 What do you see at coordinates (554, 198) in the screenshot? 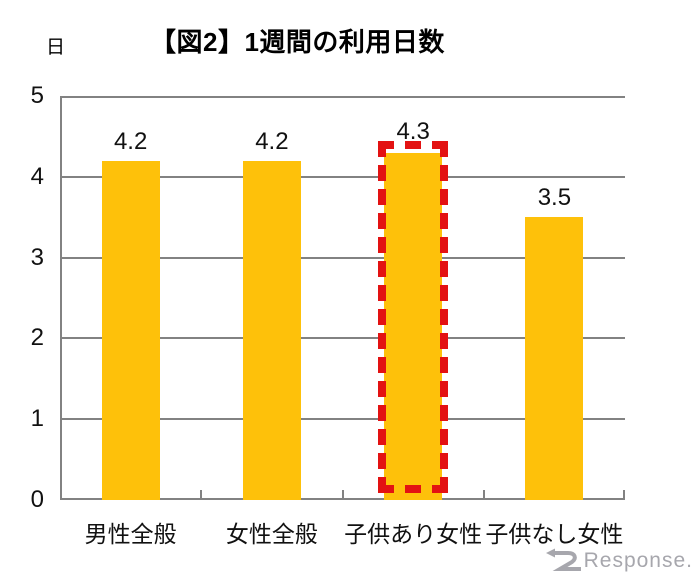
I see `value-label-子供なし女性: 3.5` at bounding box center [554, 198].